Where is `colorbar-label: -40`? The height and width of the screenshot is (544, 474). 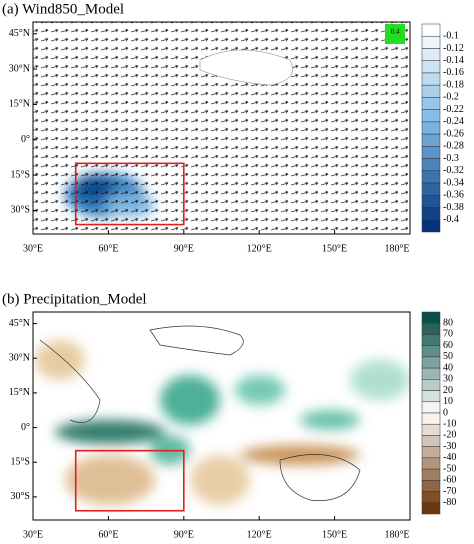 colorbar-label: -40 is located at coordinates (449, 457).